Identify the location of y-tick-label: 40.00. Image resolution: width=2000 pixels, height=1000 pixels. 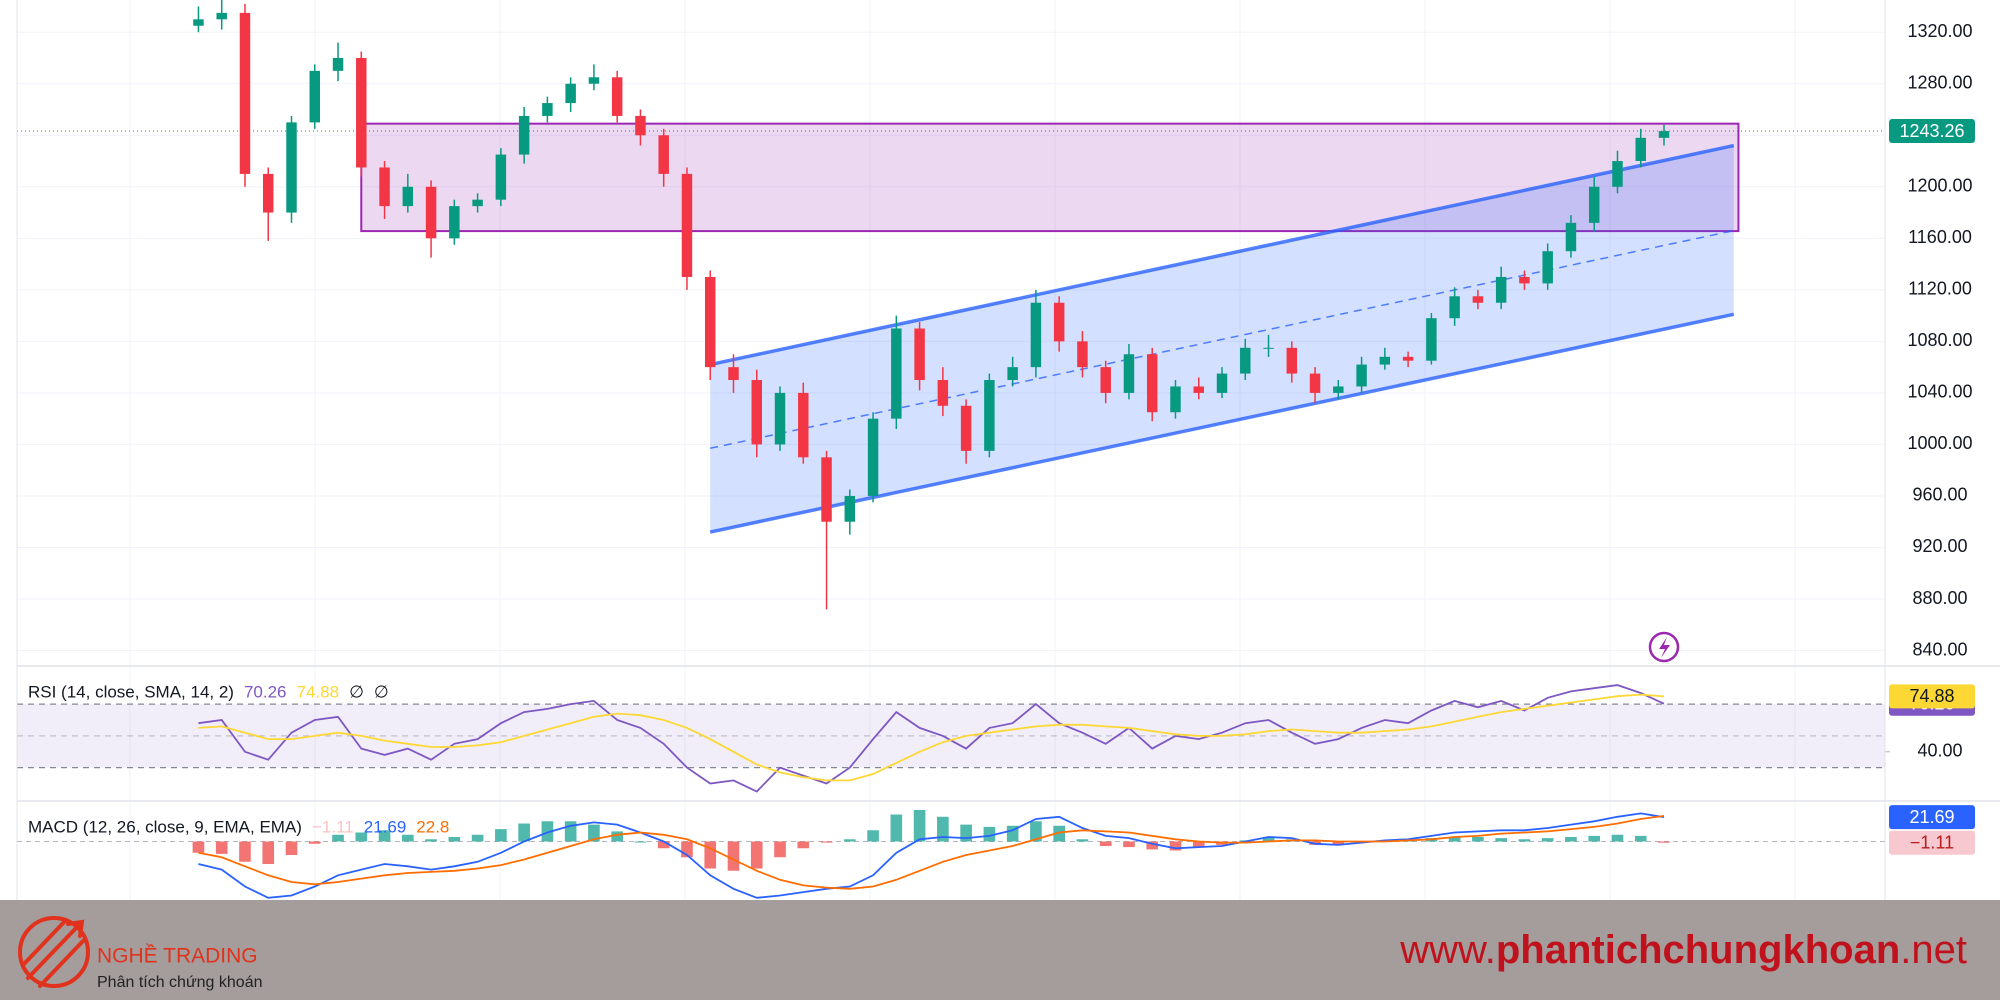
(1939, 751).